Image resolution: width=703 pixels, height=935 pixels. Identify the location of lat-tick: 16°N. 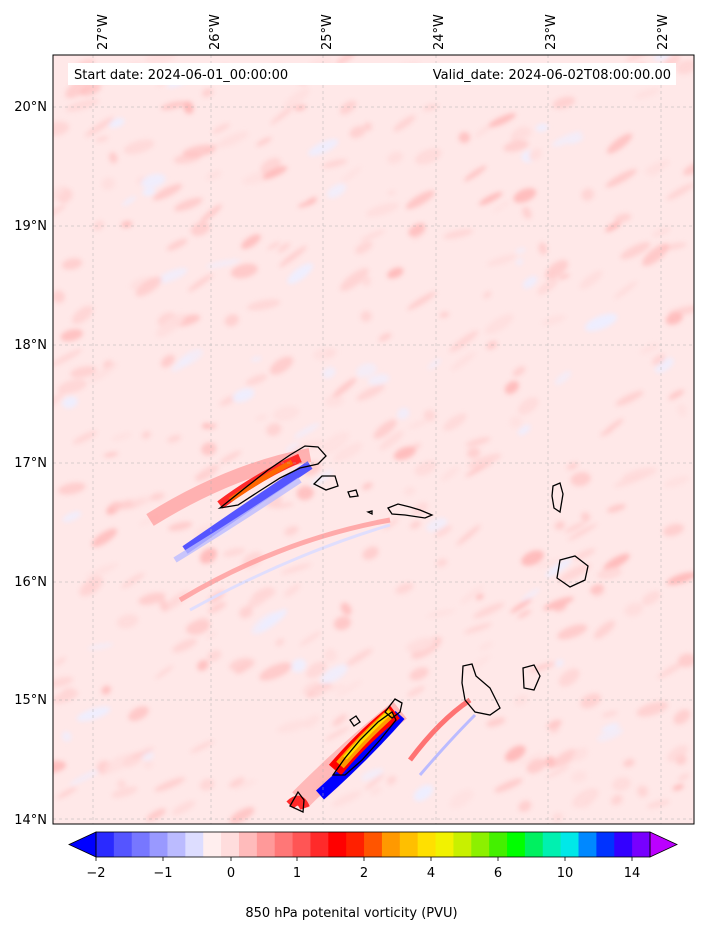
(30, 582).